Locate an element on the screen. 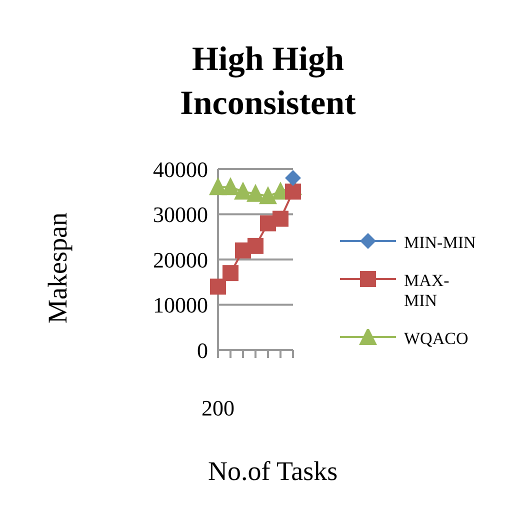  x-axis-title: No.of Tasks is located at coordinates (273, 471).